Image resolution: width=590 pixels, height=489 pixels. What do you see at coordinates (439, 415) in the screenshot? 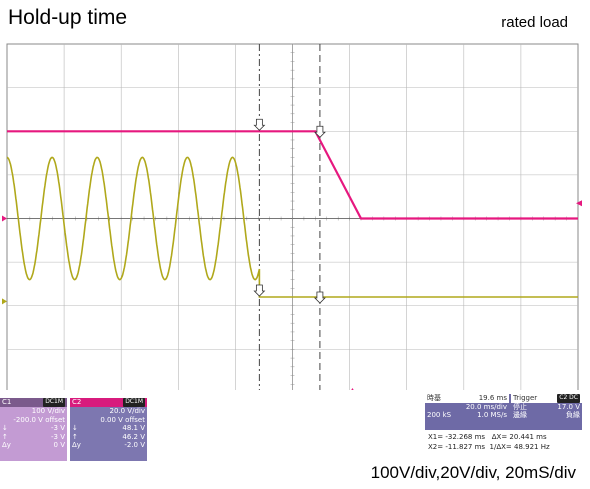
I see `timebase-samples: 200 kS` at bounding box center [439, 415].